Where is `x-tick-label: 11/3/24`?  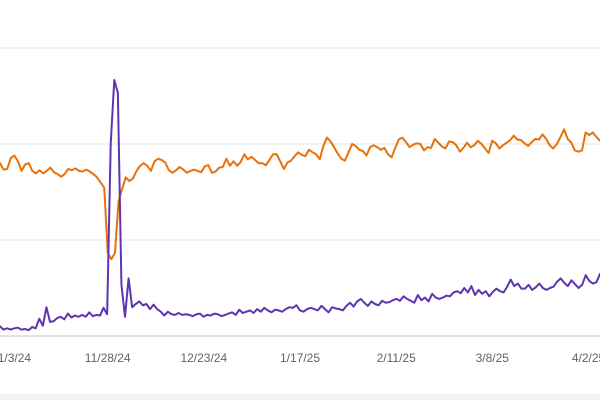 x-tick-label: 11/3/24 is located at coordinates (15, 358).